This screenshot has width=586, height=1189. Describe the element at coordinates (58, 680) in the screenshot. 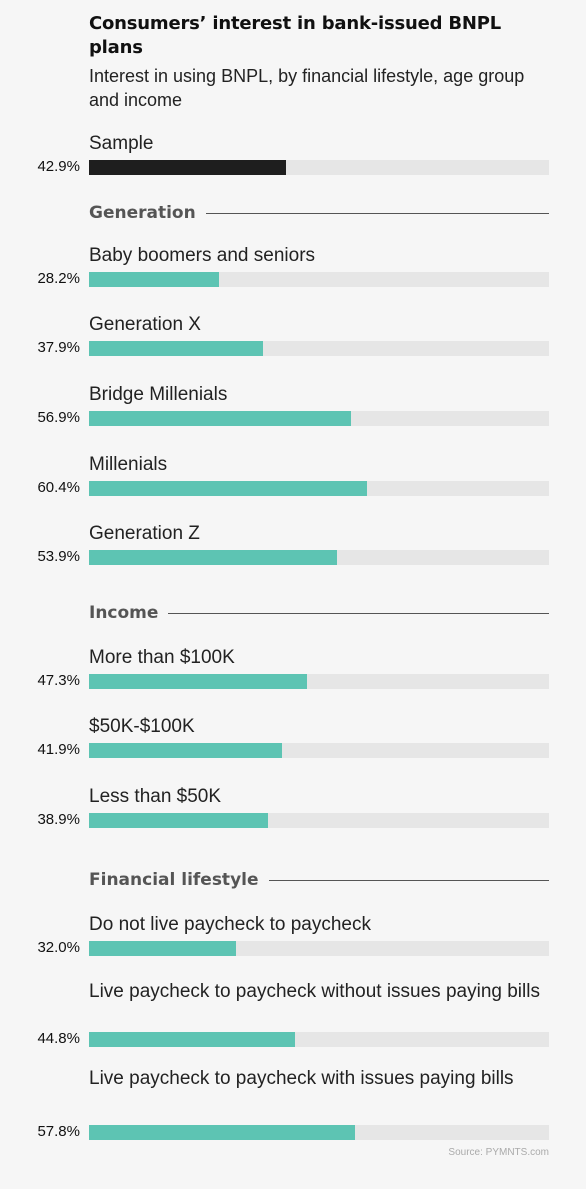

I see `bar-value-label: 47.3%` at that location.